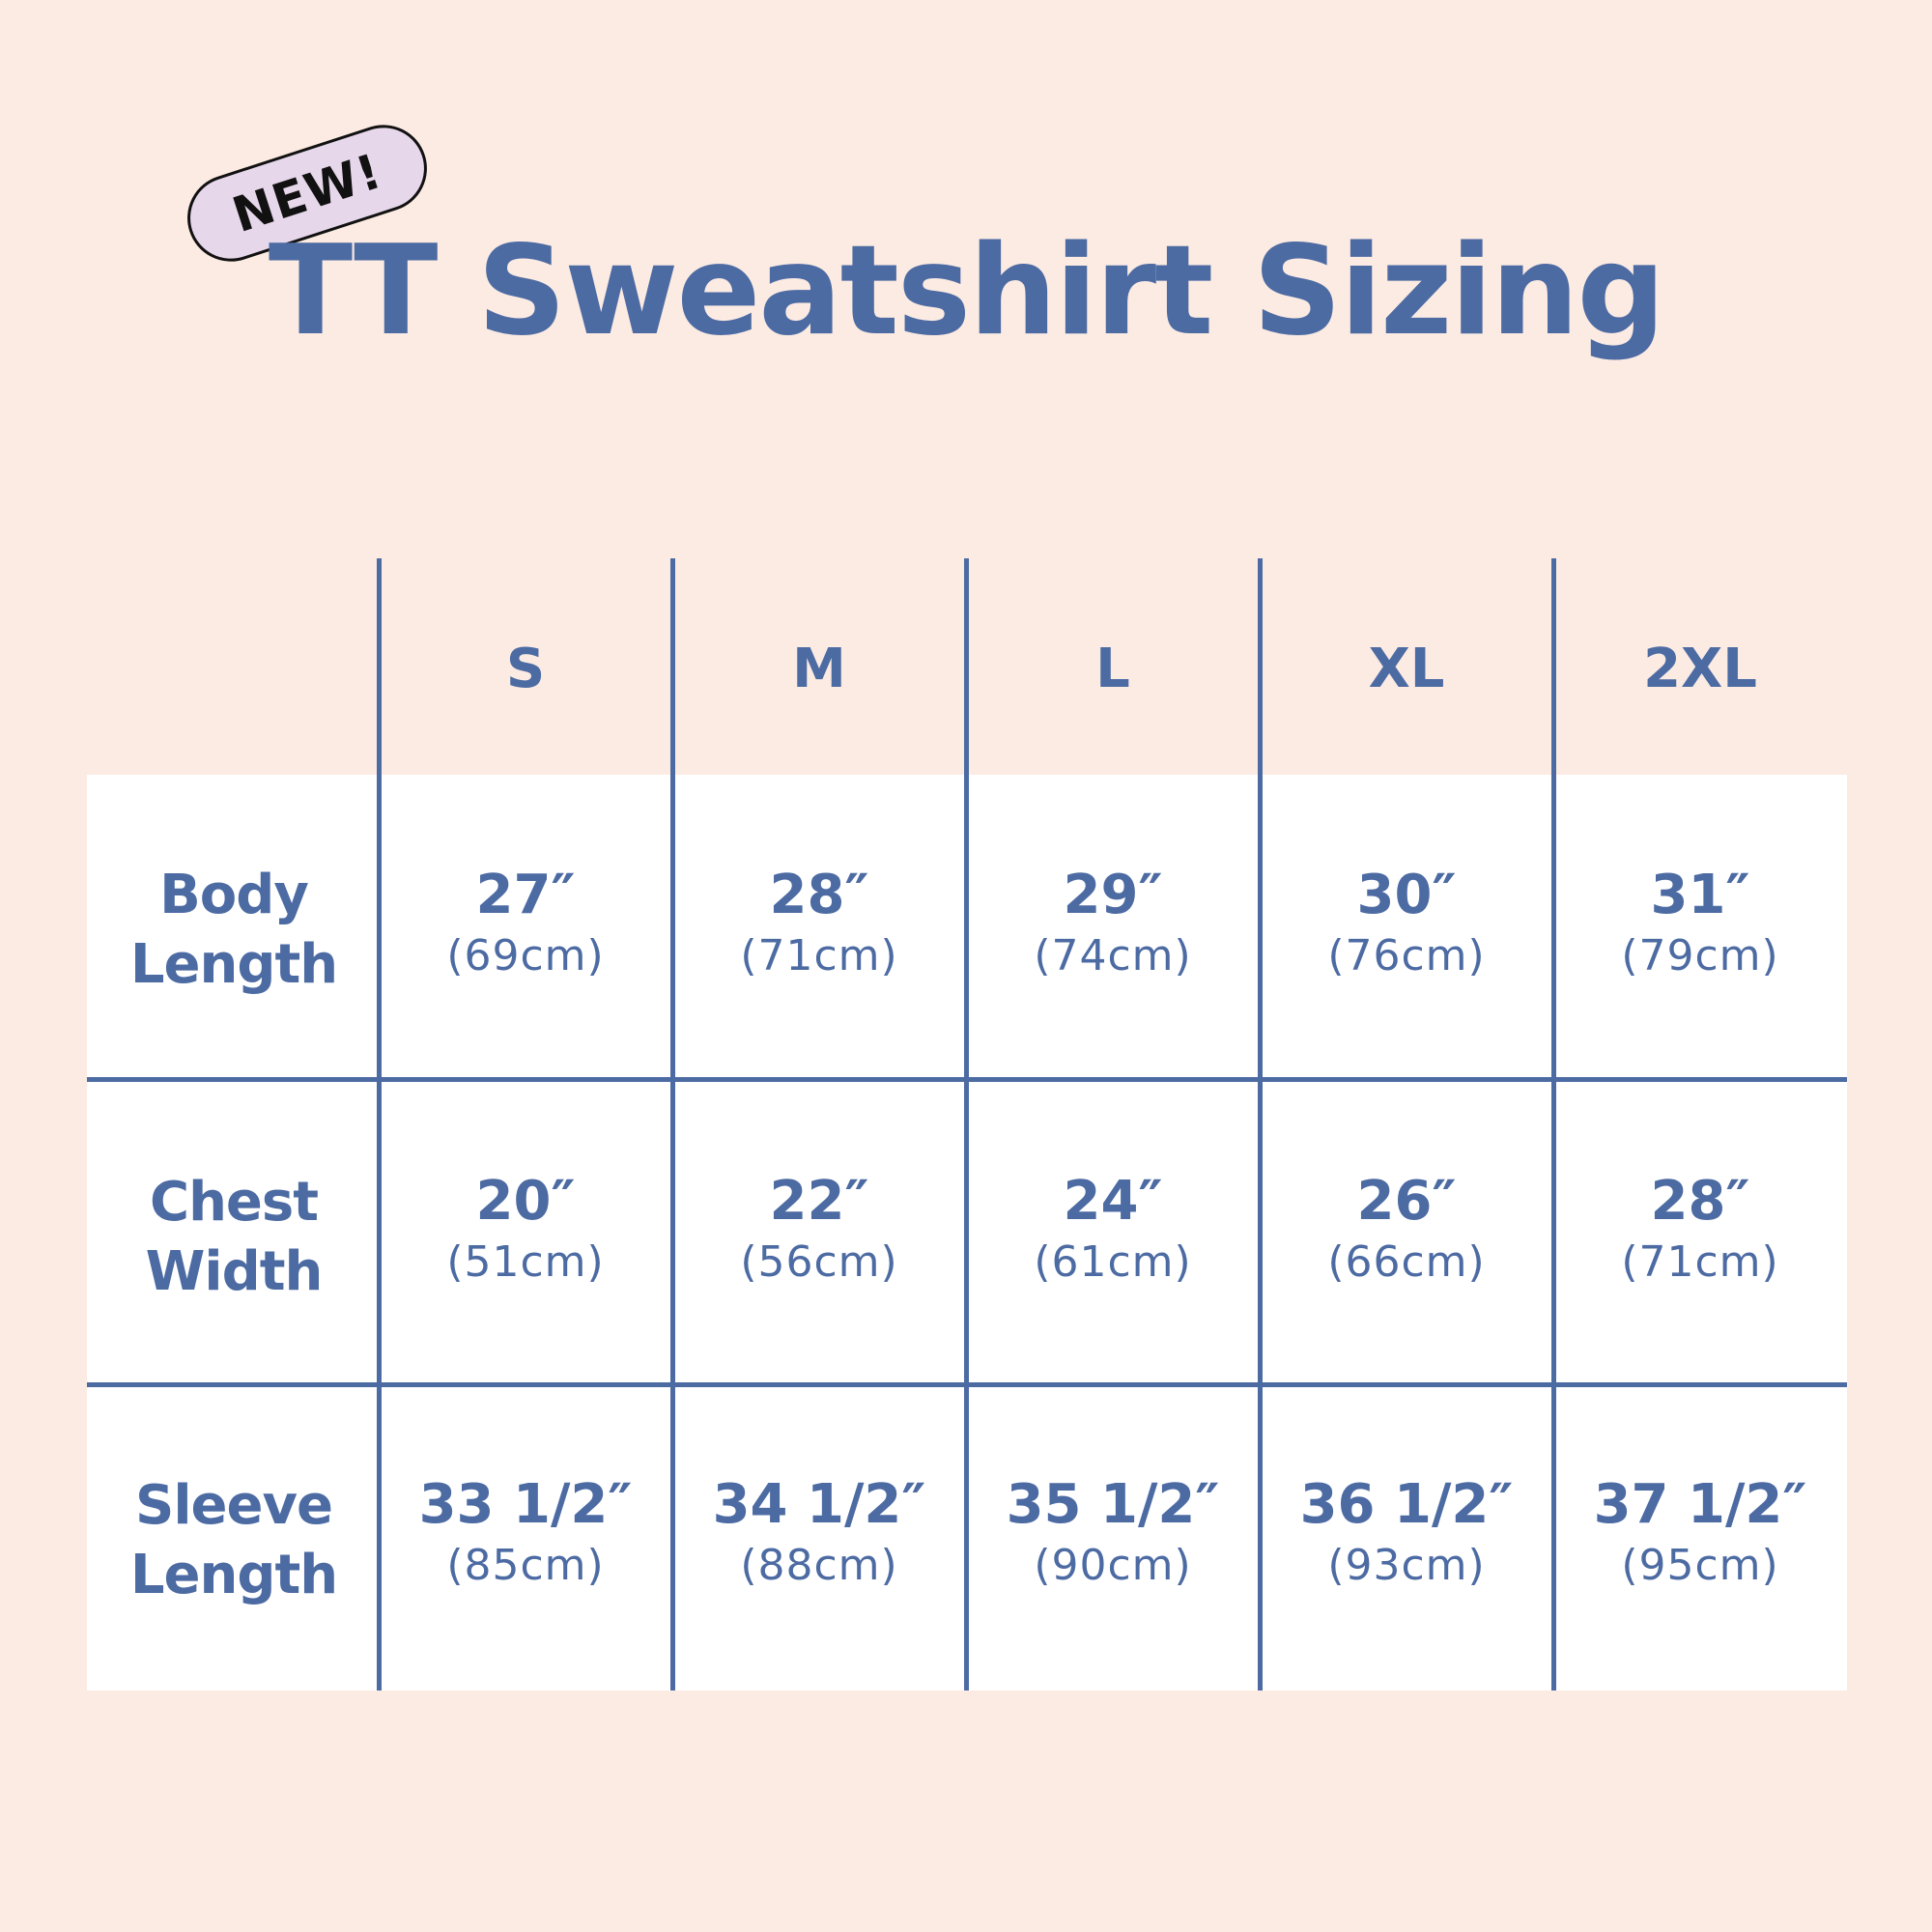 The height and width of the screenshot is (1932, 1932). I want to click on cell-cm: (90cm), so click(1113, 1565).